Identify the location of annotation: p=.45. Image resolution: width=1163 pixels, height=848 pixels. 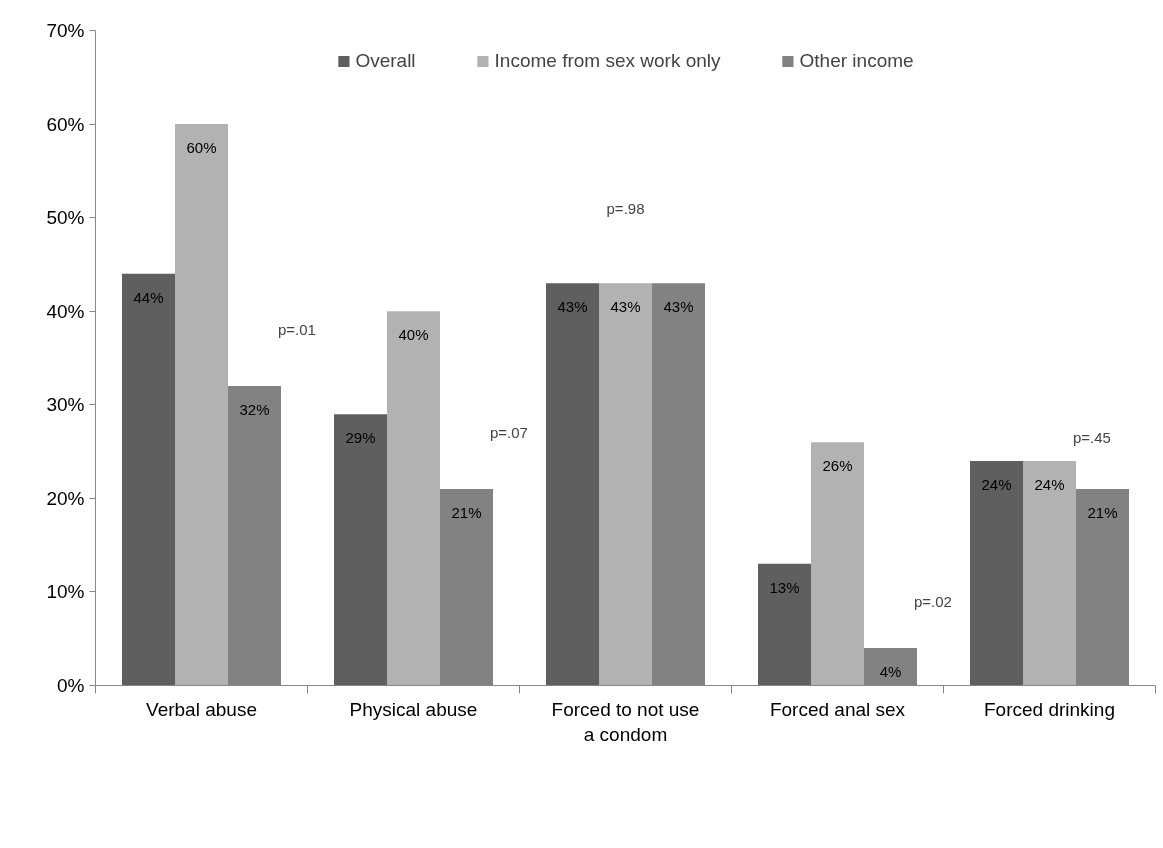
(1091, 438).